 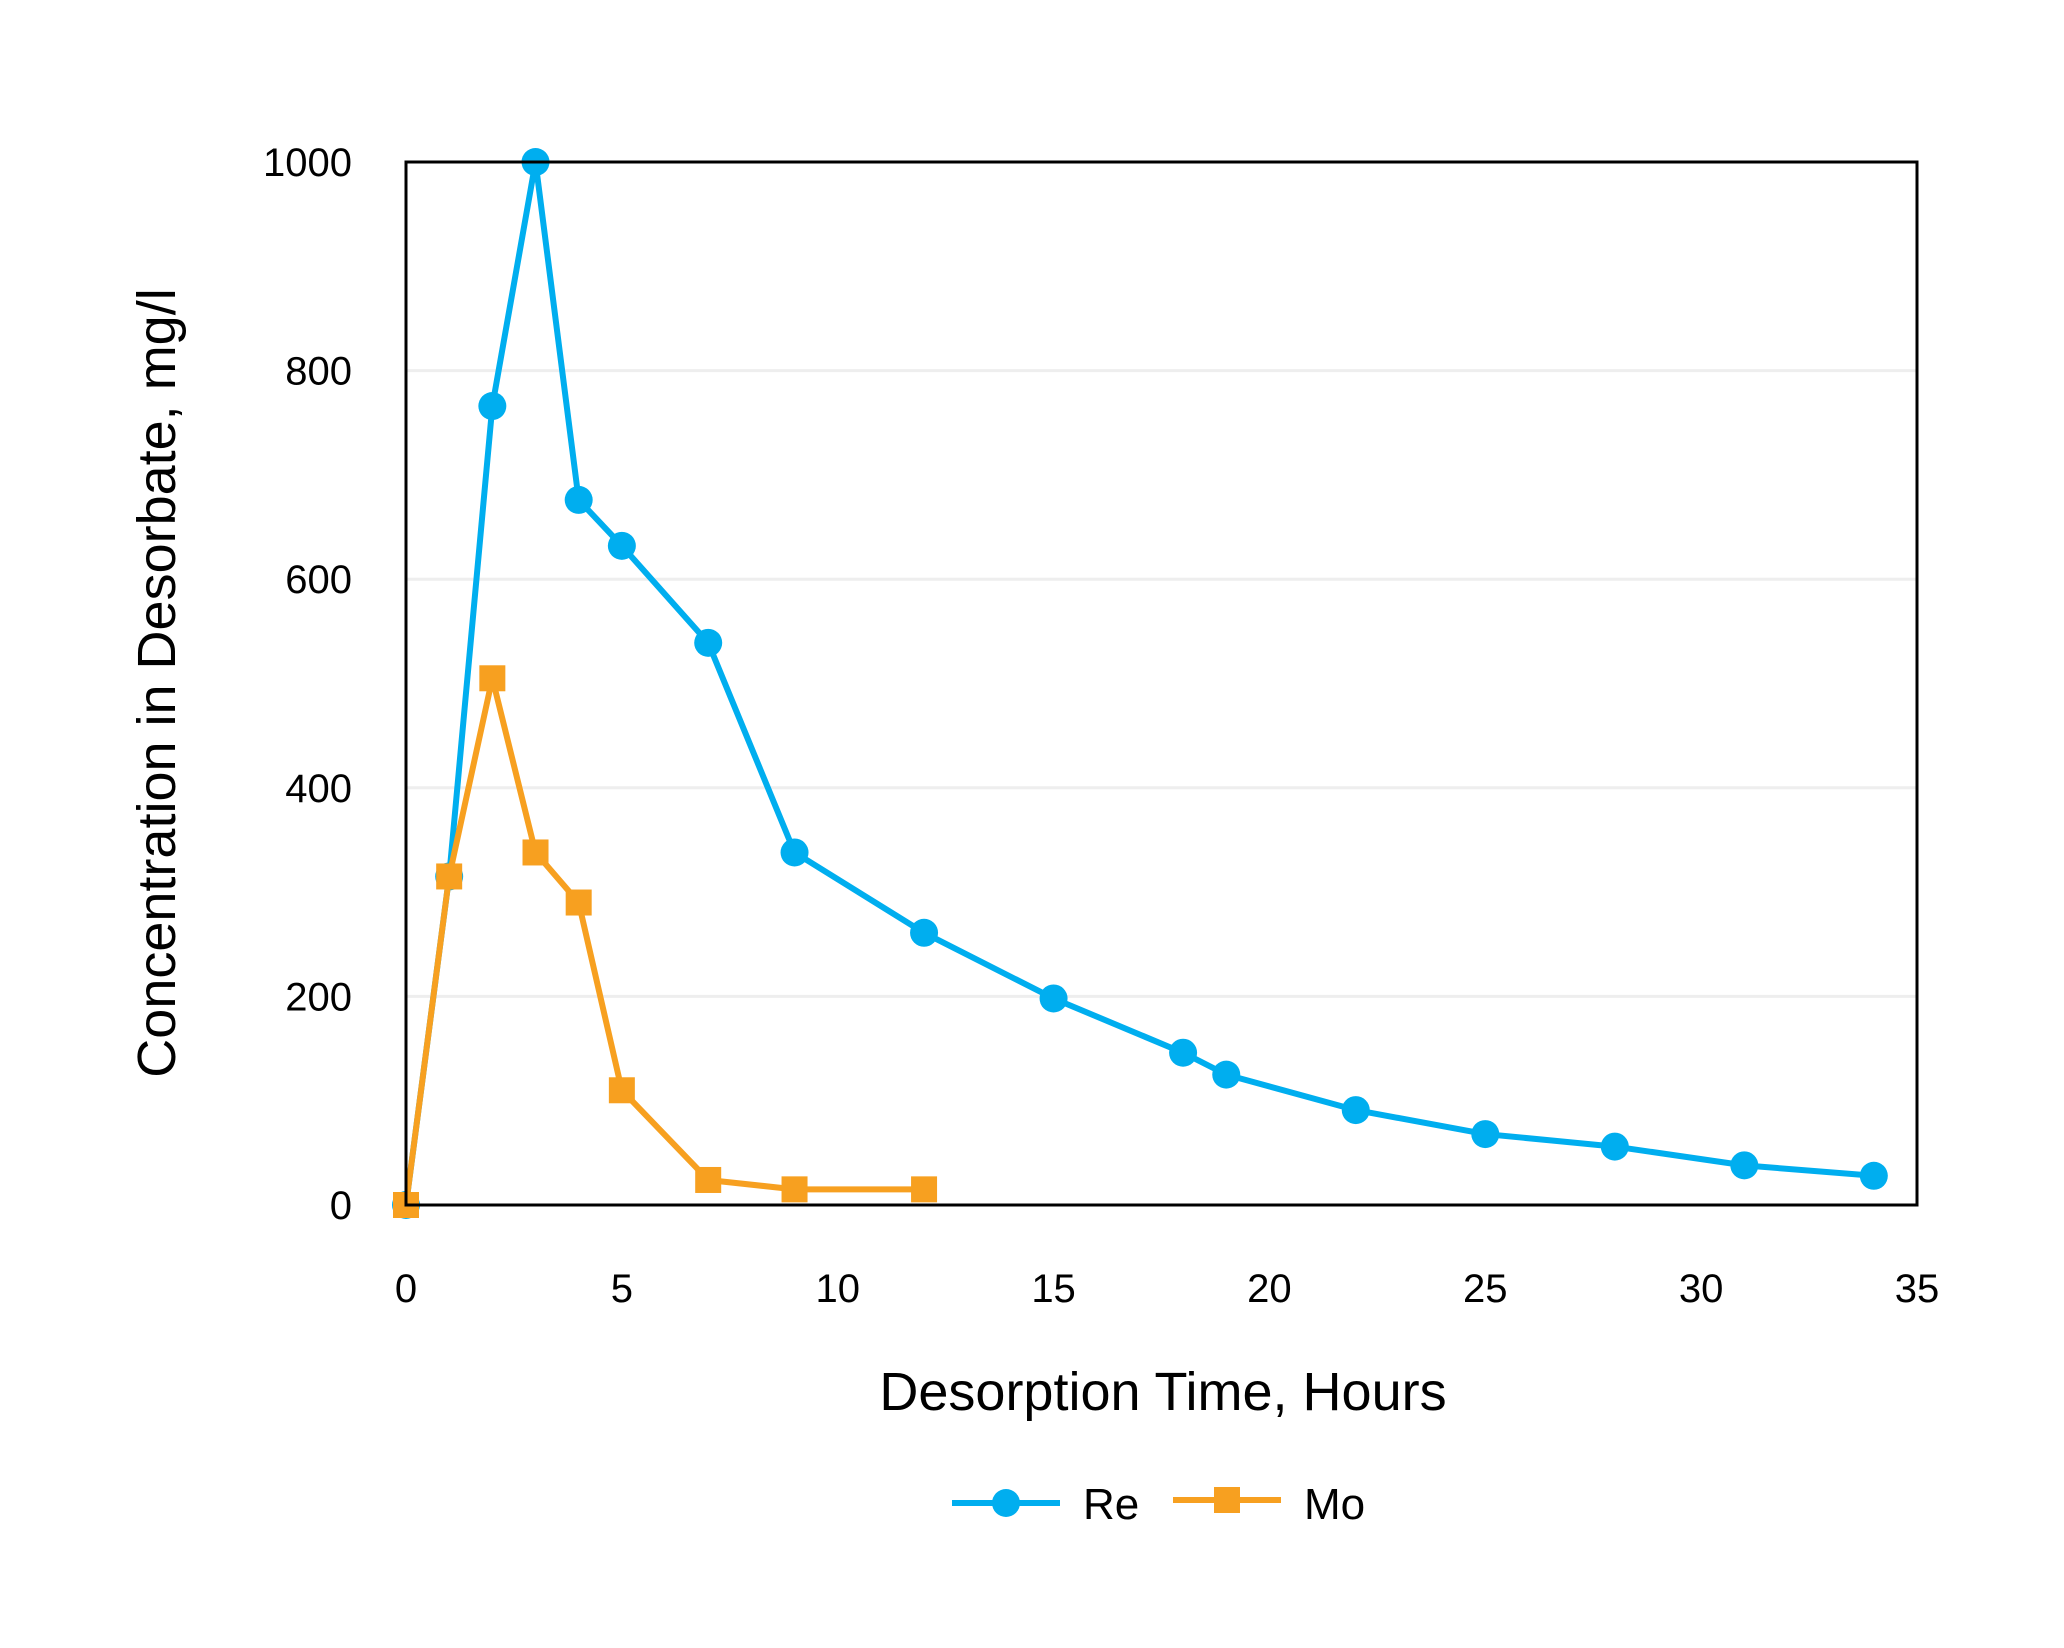 I want to click on x-tick-label: 20, so click(x=1269, y=1289).